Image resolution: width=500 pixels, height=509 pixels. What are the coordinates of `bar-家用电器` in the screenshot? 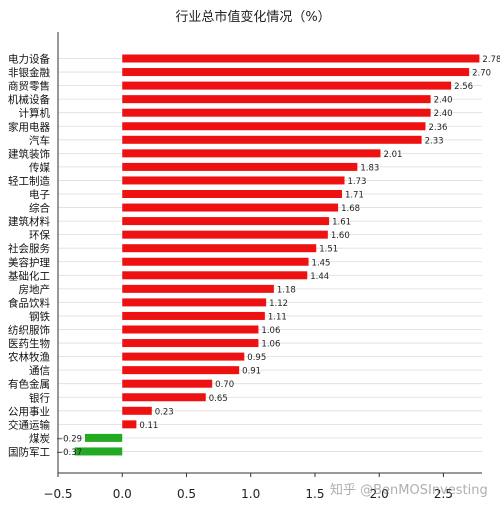 It's located at (274, 126).